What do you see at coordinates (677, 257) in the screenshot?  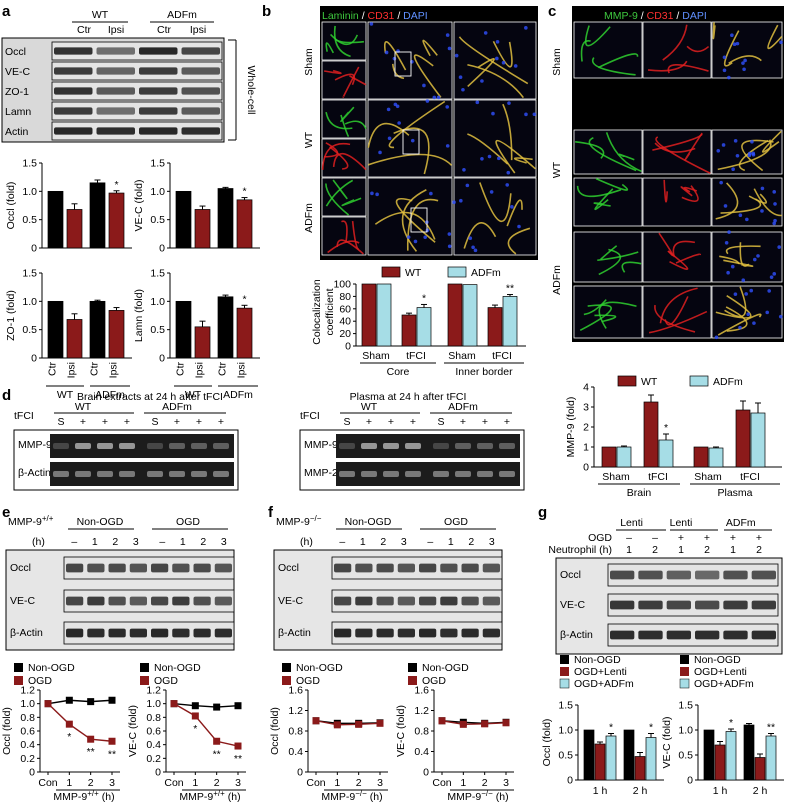 I see `c-cell-cd31` at bounding box center [677, 257].